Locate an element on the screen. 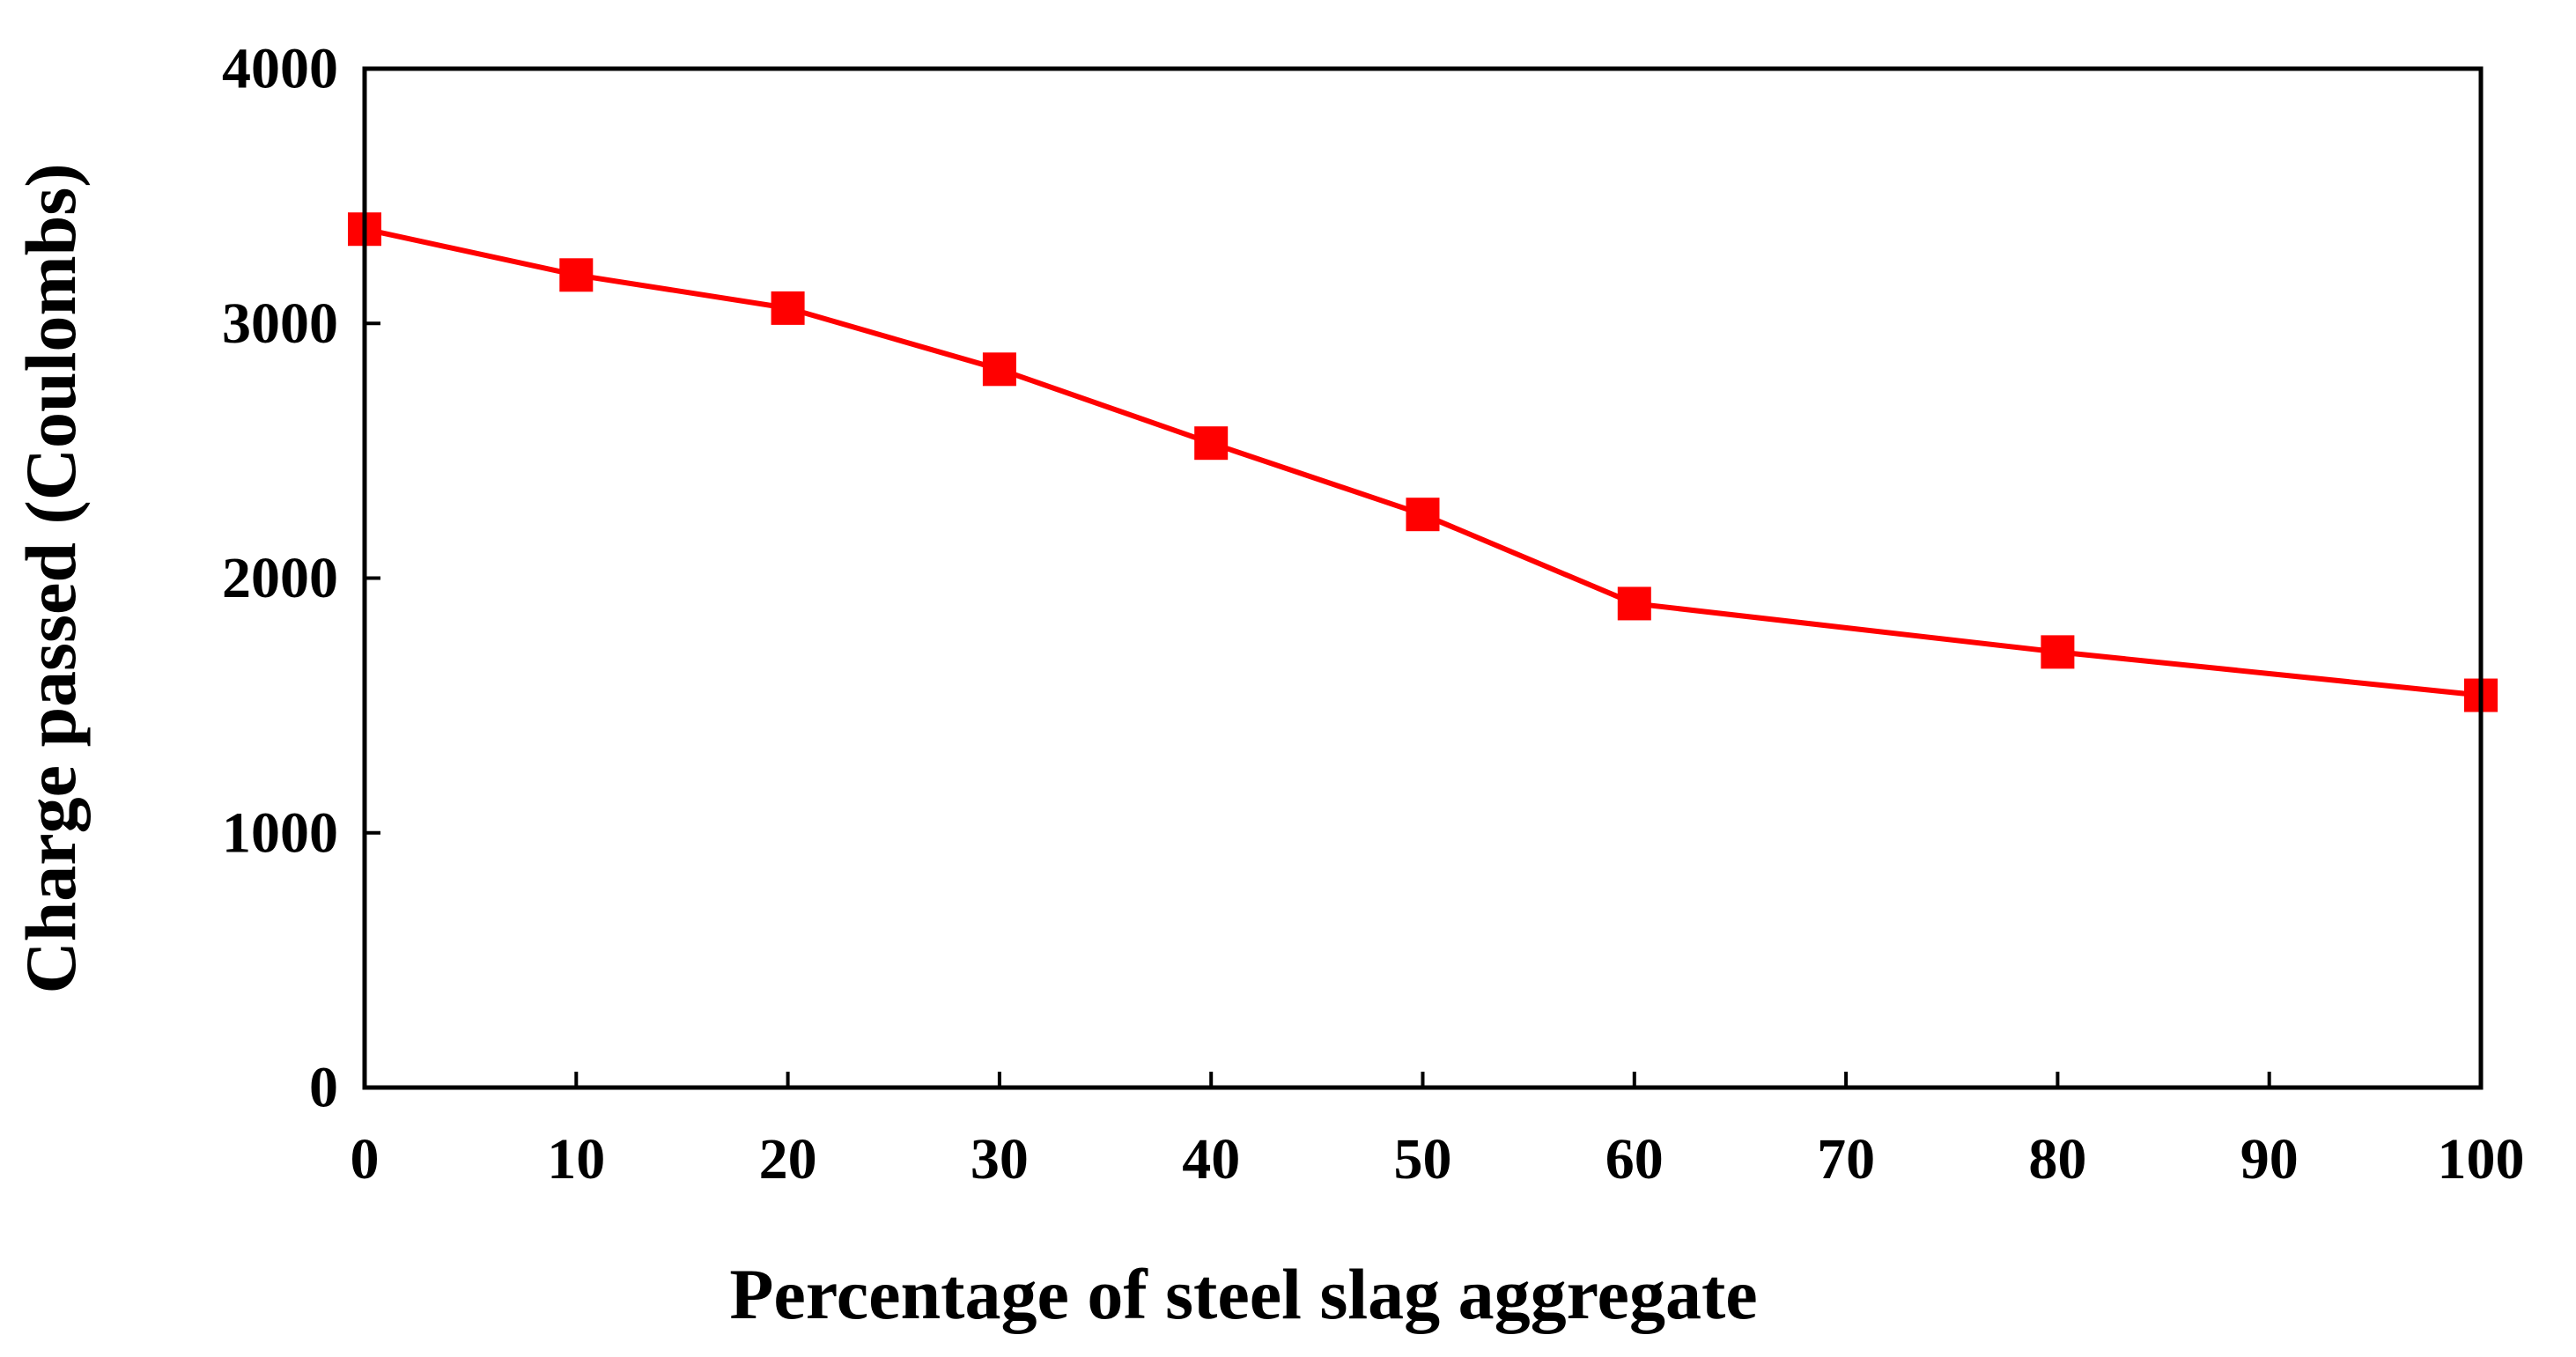 Image resolution: width=2576 pixels, height=1357 pixels. y-tick-labels: 0 1000 2000 3000 4000 is located at coordinates (280, 578).